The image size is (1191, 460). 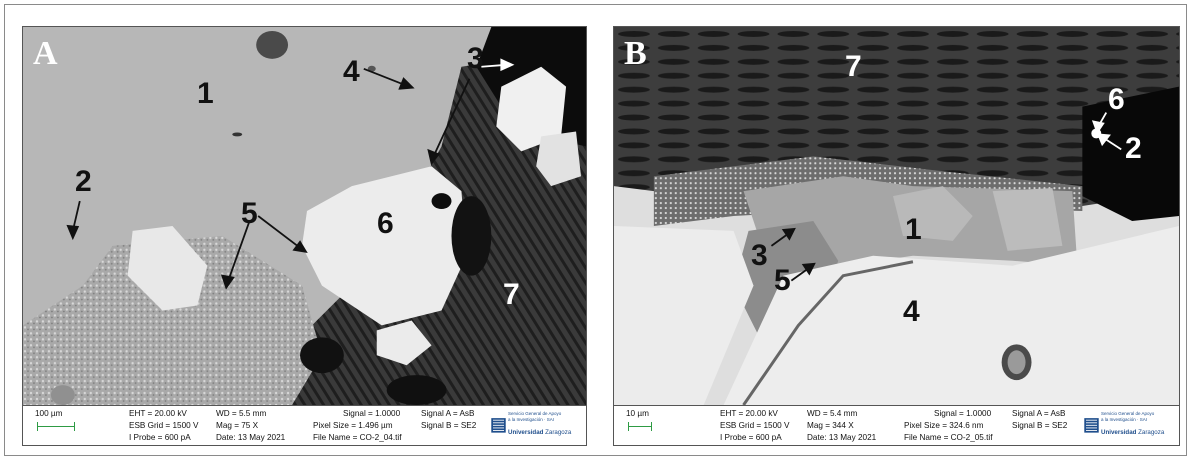 What do you see at coordinates (237, 425) in the screenshot?
I see `mag: Mag = 75 X` at bounding box center [237, 425].